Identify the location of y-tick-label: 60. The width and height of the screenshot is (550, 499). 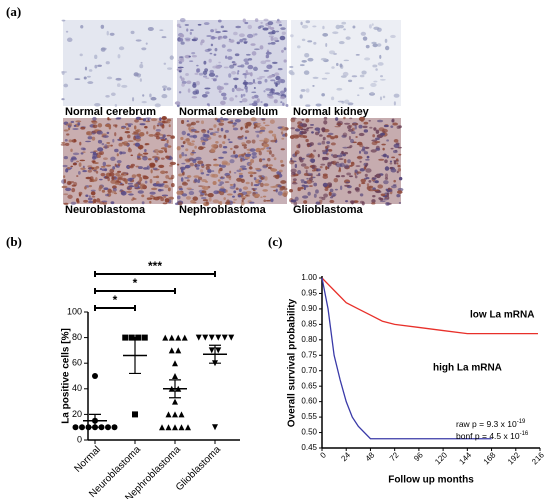
(77, 363).